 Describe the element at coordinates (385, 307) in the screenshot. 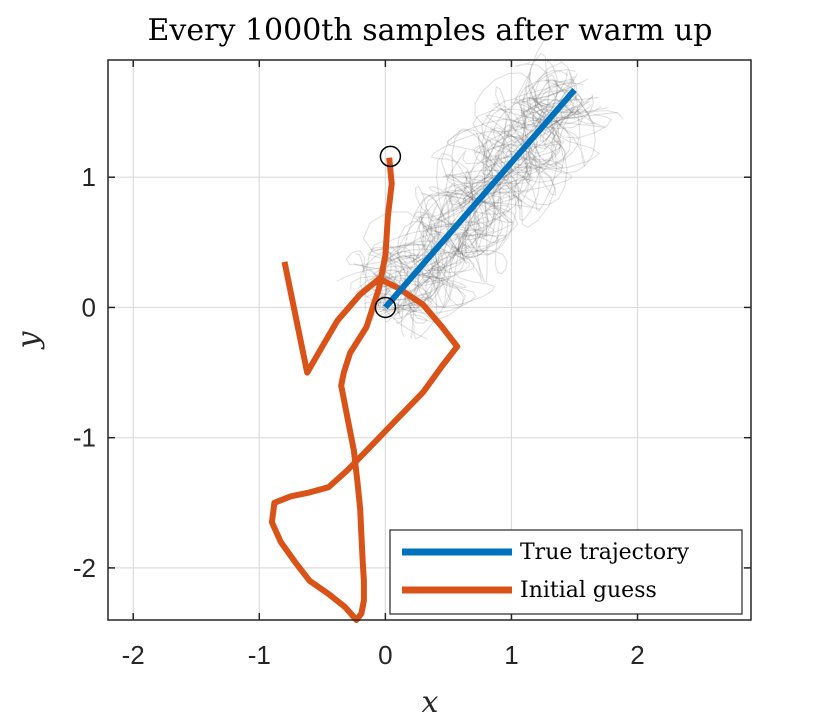

I see `start-point-marker` at that location.